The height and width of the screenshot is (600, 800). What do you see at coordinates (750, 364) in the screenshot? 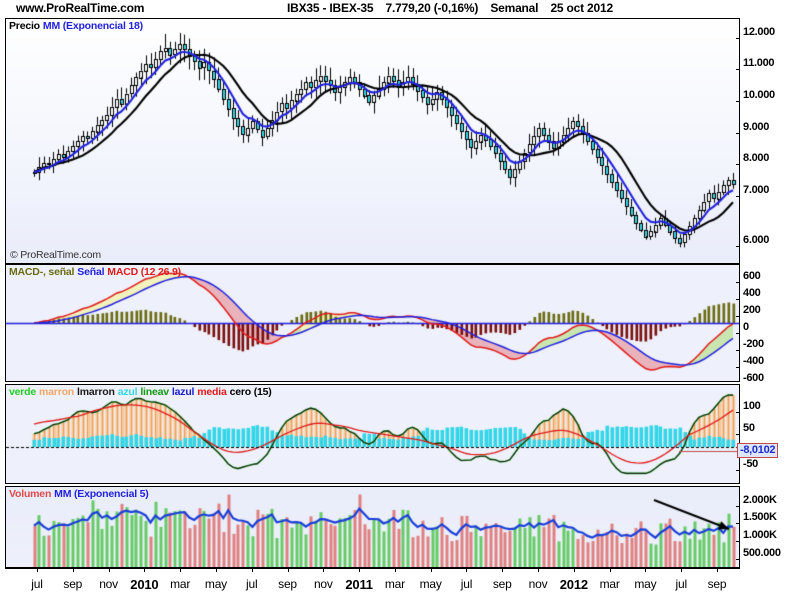
I see `macd-axis-tick-5: -400` at bounding box center [750, 364].